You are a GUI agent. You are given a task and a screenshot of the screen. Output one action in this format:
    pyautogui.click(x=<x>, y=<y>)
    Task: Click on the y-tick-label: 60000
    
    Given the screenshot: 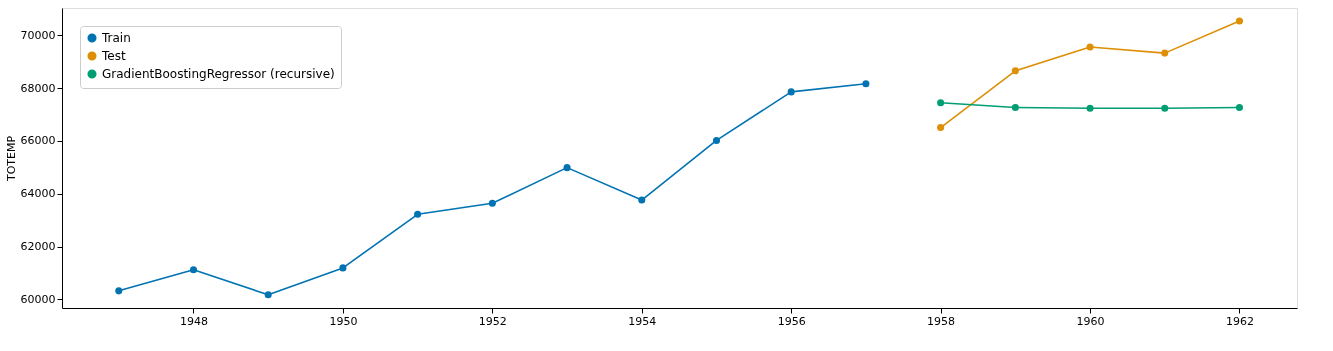 What is the action you would take?
    pyautogui.click(x=38, y=299)
    